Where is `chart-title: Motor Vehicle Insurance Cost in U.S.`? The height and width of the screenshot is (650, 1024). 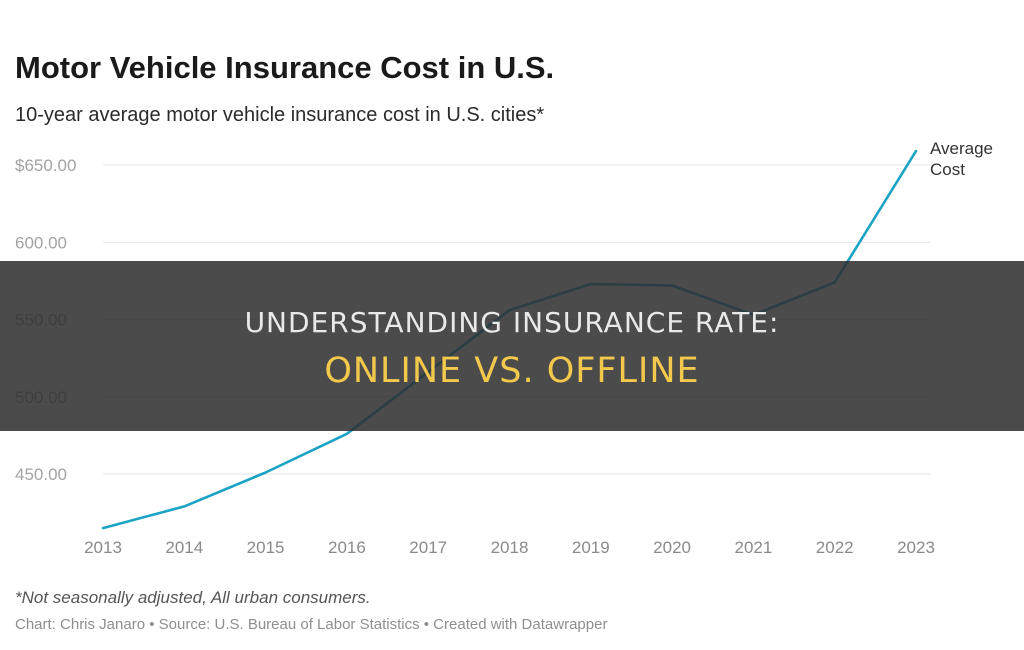
chart-title: Motor Vehicle Insurance Cost in U.S. is located at coordinates (285, 67).